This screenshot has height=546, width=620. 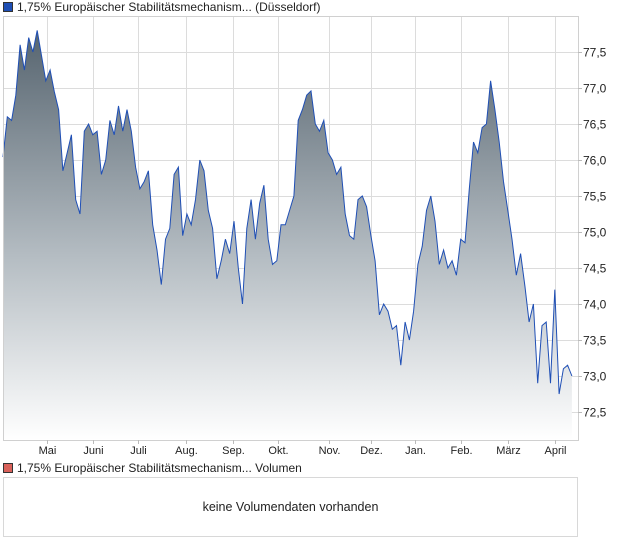 What do you see at coordinates (415, 451) in the screenshot?
I see `x-tick-label: Jan.` at bounding box center [415, 451].